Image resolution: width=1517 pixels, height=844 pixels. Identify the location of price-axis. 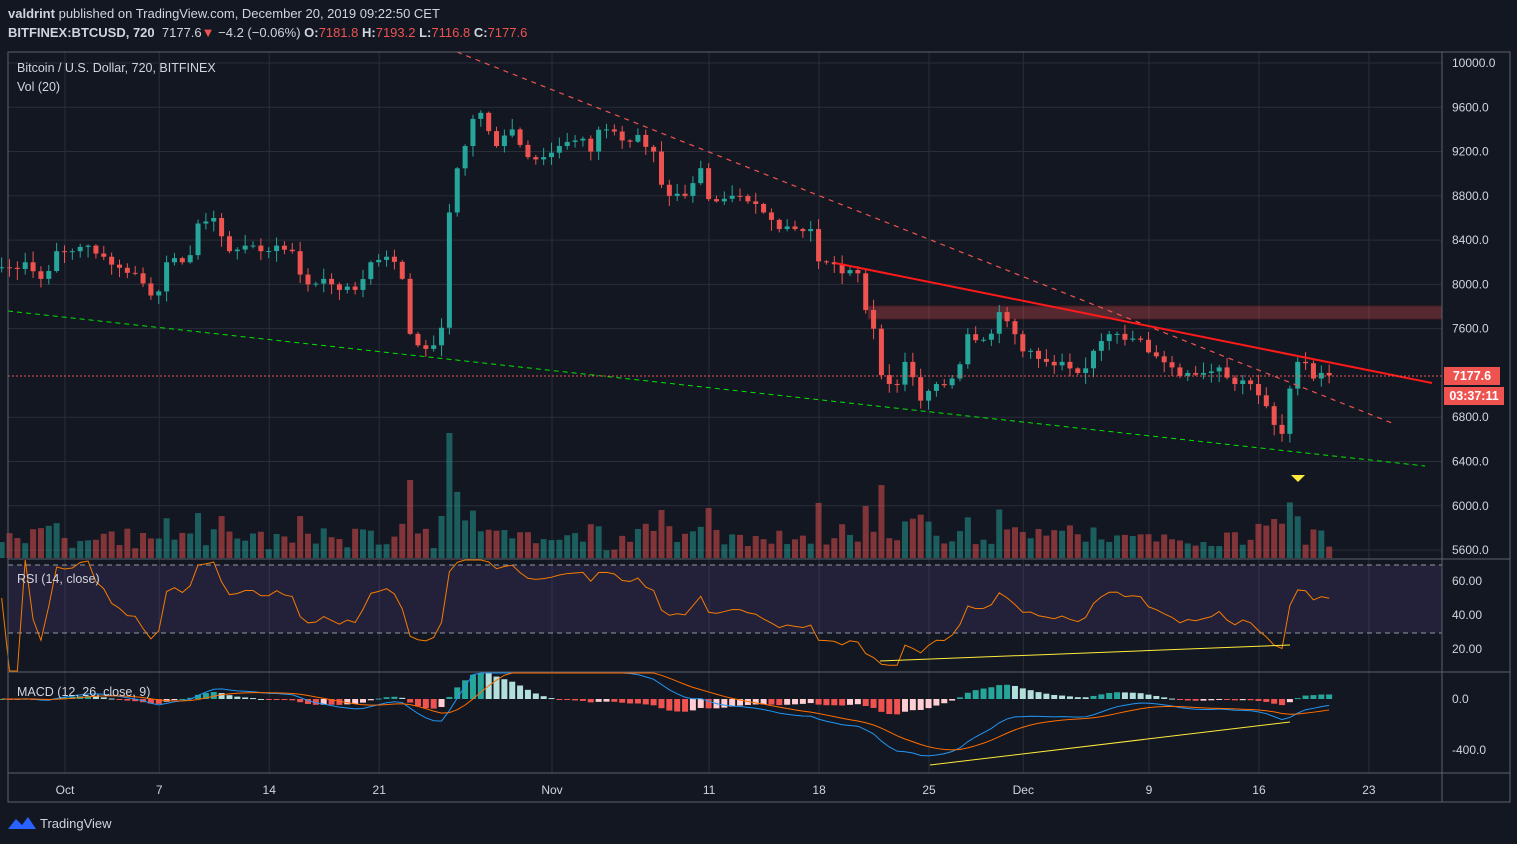
(1476, 412).